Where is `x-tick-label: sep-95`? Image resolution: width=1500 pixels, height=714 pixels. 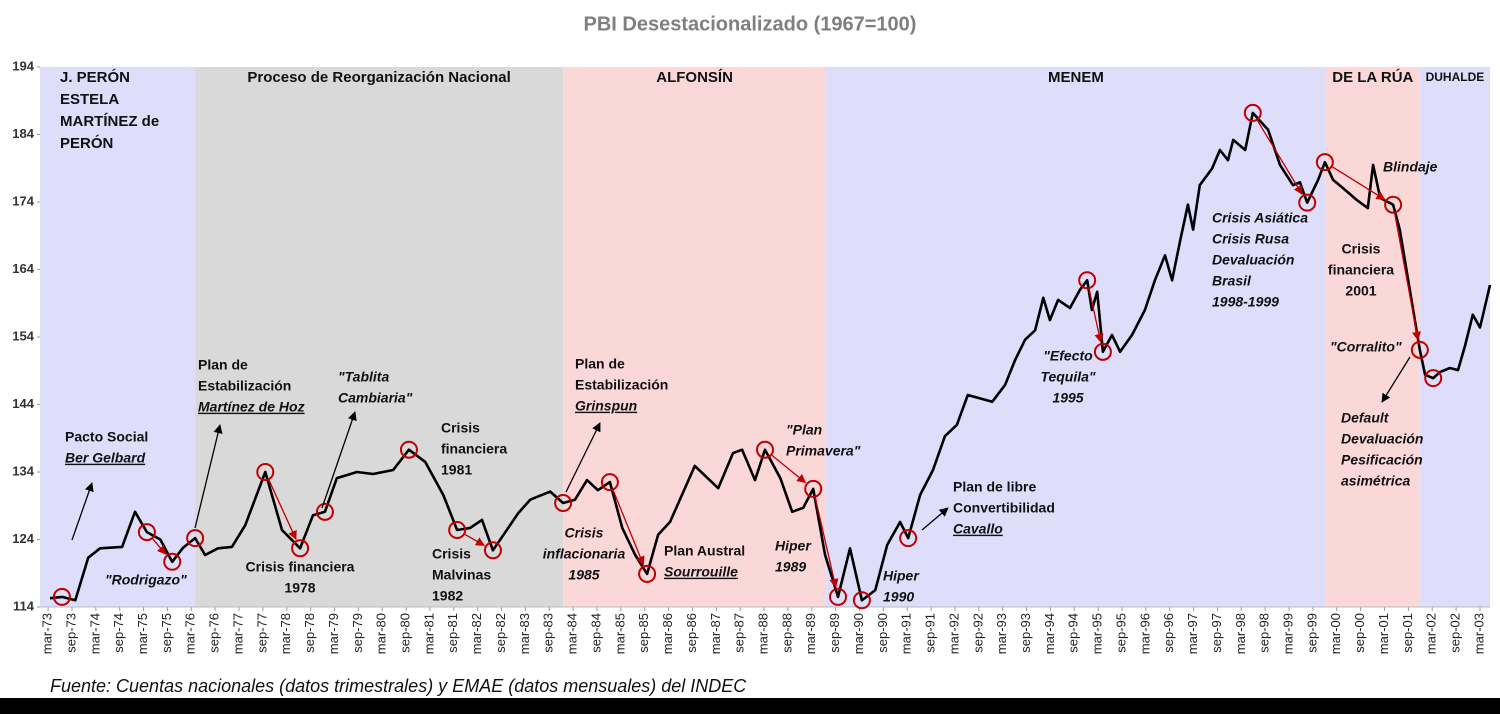 x-tick-label: sep-95 is located at coordinates (1120, 633).